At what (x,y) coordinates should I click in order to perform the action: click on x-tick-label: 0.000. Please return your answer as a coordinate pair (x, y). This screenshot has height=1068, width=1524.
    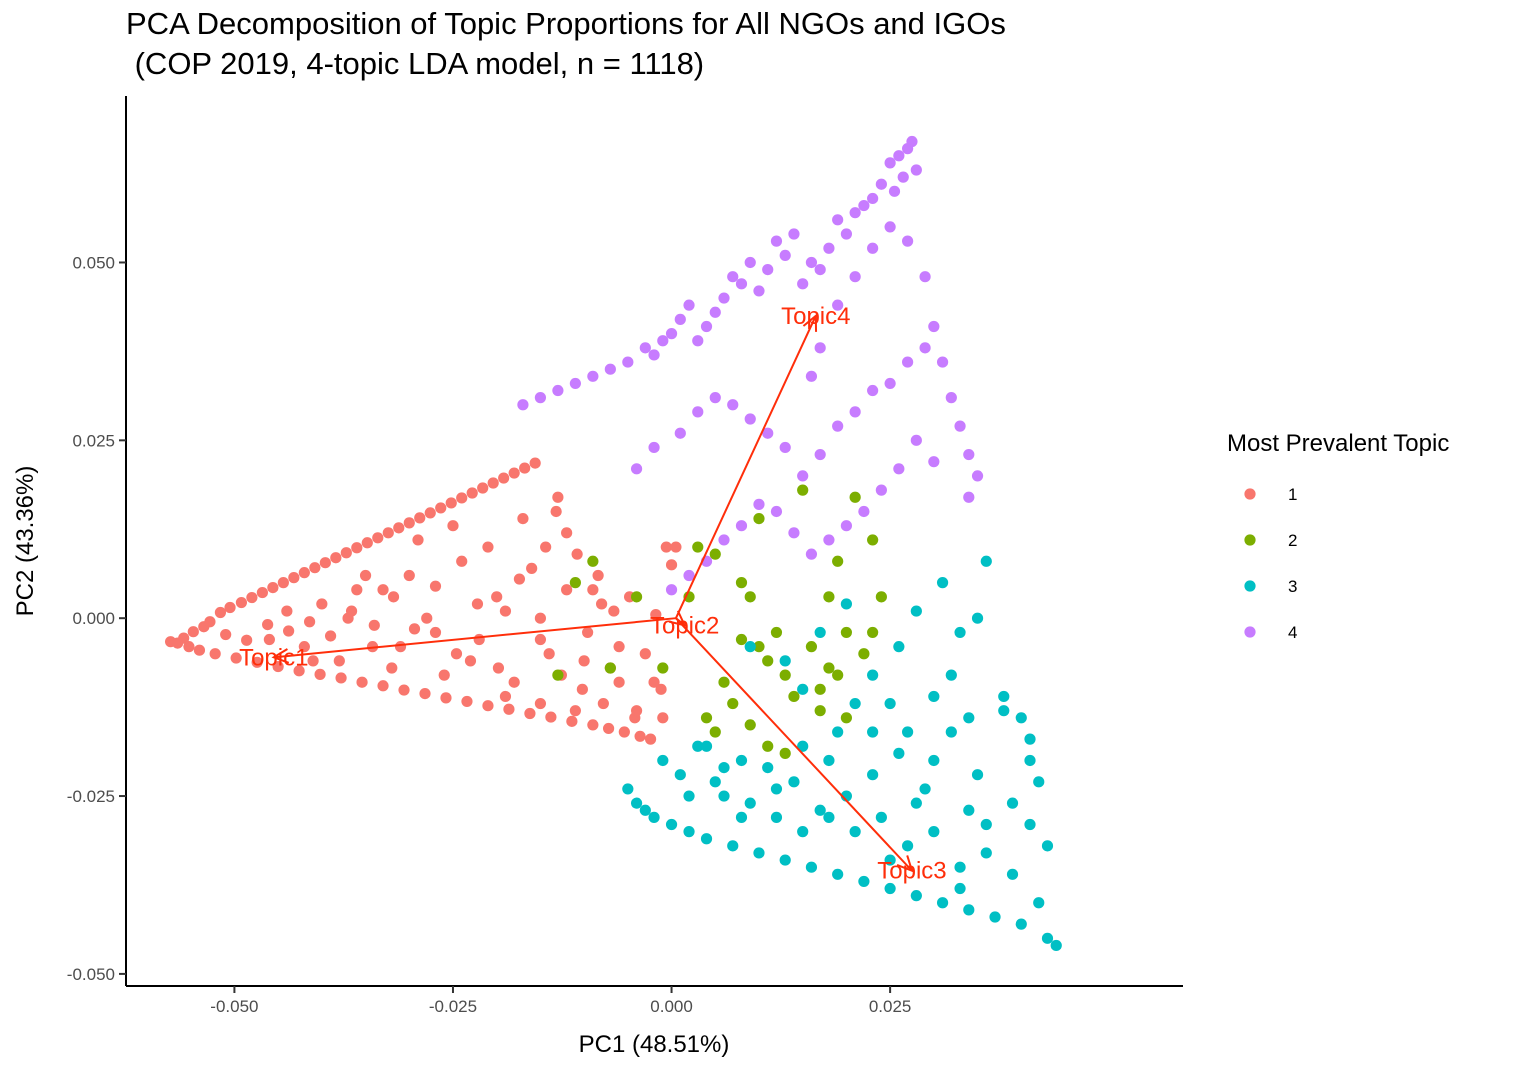
    Looking at the image, I should click on (671, 1006).